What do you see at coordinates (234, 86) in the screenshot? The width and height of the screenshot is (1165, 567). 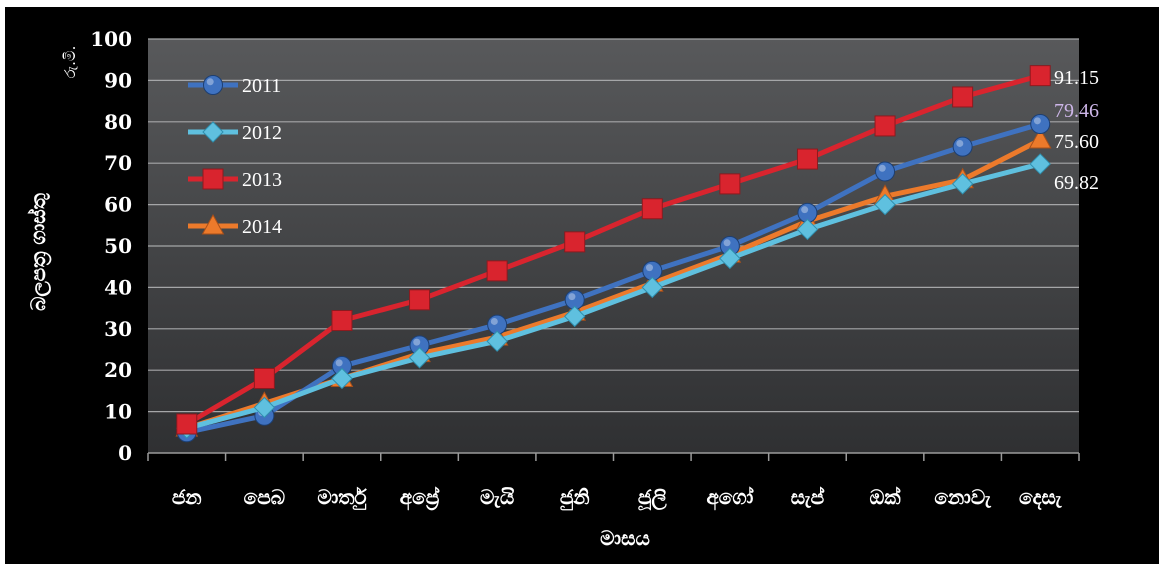 I see `legend-item-2011: 2011` at bounding box center [234, 86].